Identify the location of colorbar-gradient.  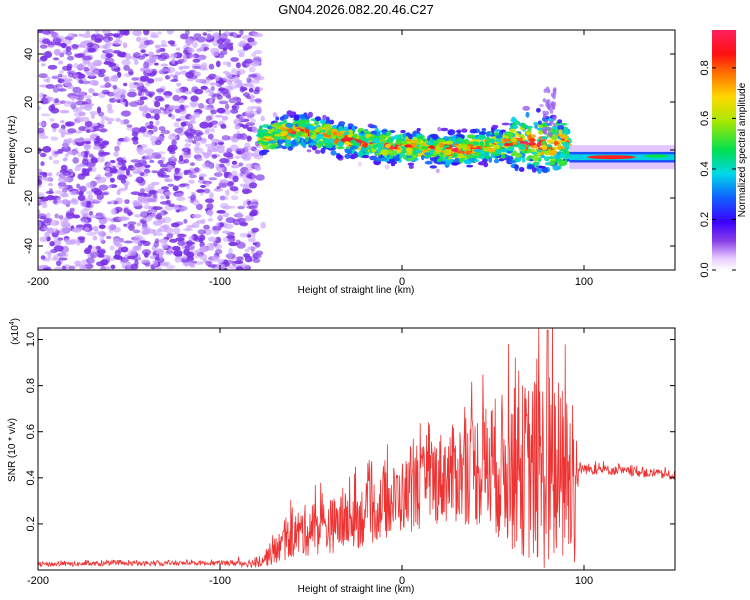
(724, 150).